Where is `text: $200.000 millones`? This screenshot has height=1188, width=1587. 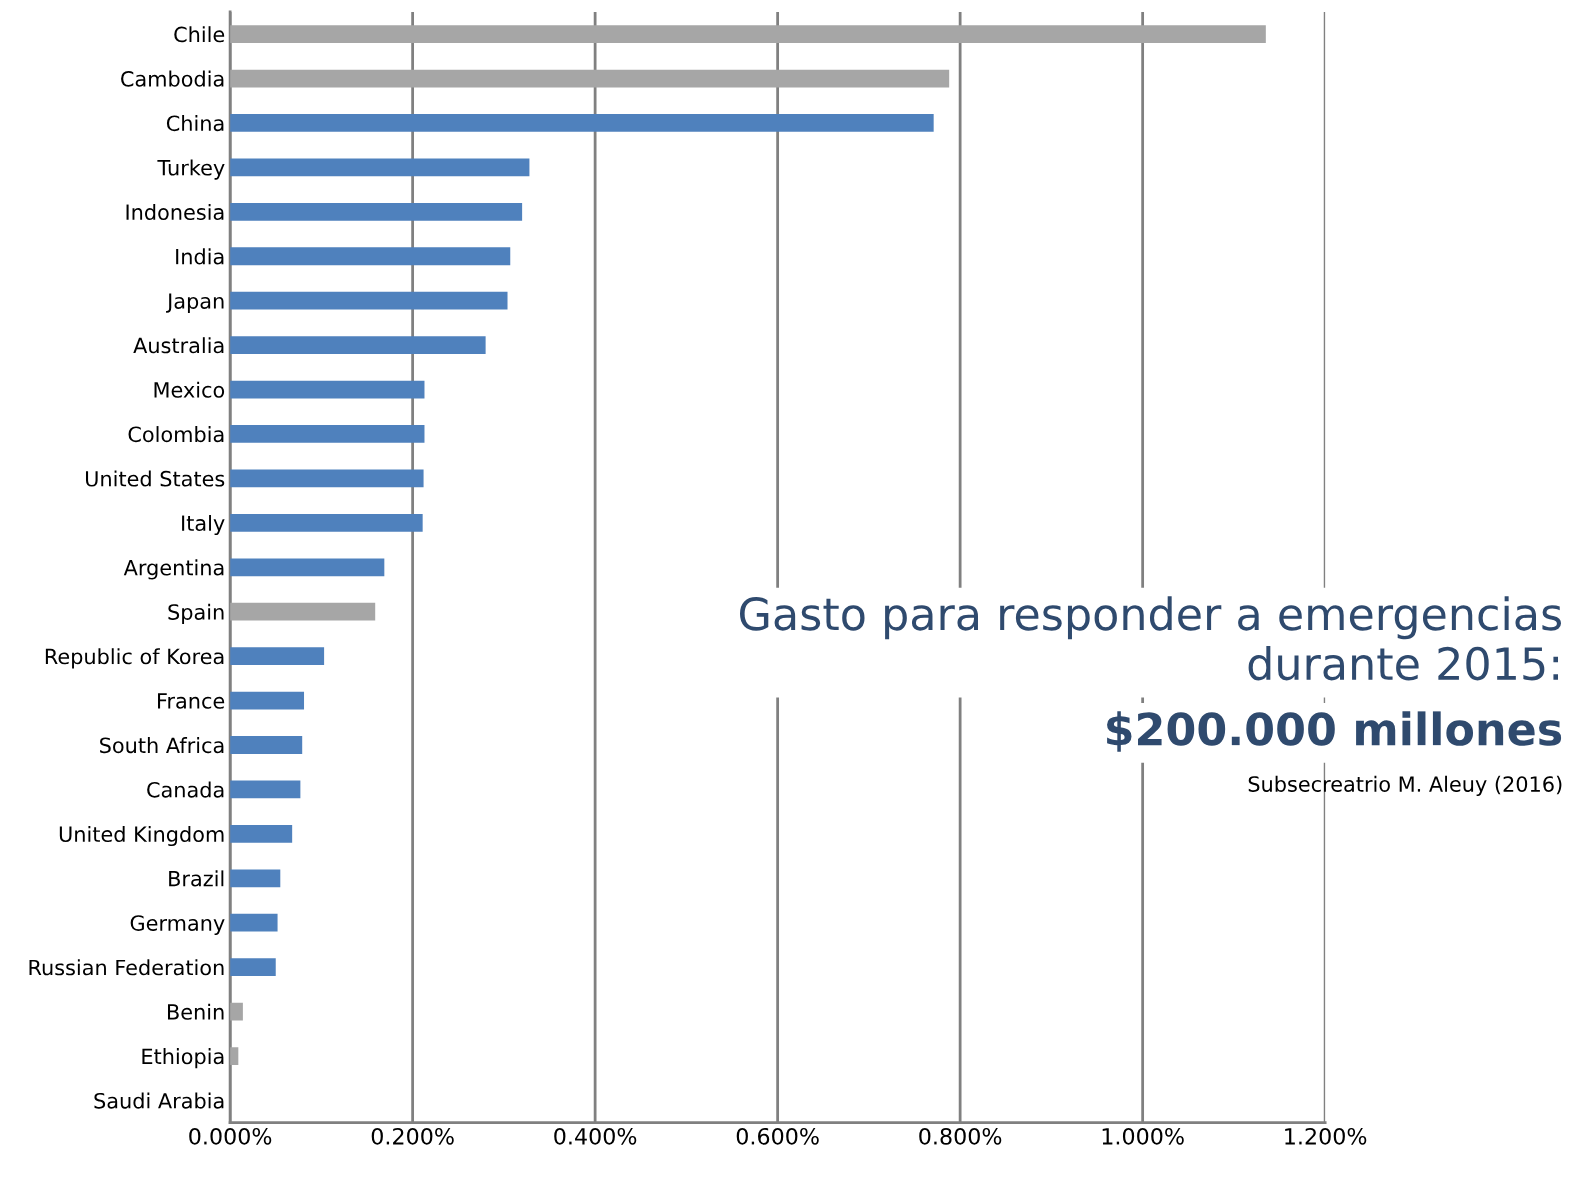
text: $200.000 millones is located at coordinates (1334, 731).